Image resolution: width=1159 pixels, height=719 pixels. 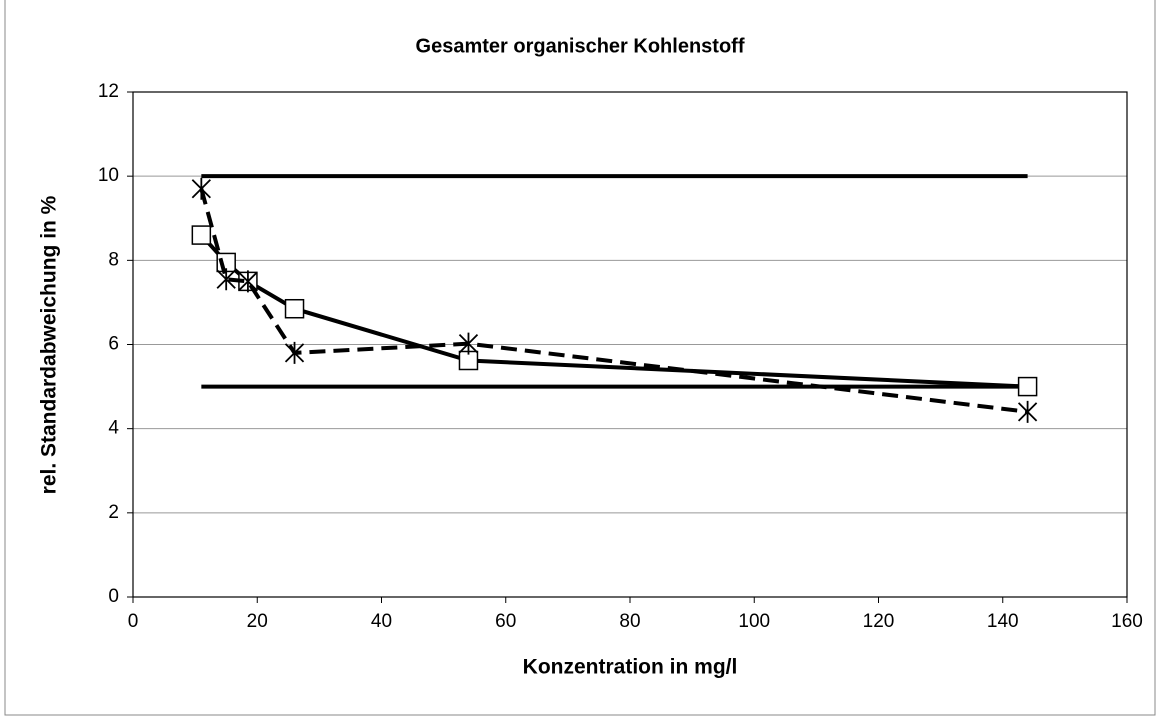 What do you see at coordinates (754, 621) in the screenshot?
I see `x-tick-label: 100` at bounding box center [754, 621].